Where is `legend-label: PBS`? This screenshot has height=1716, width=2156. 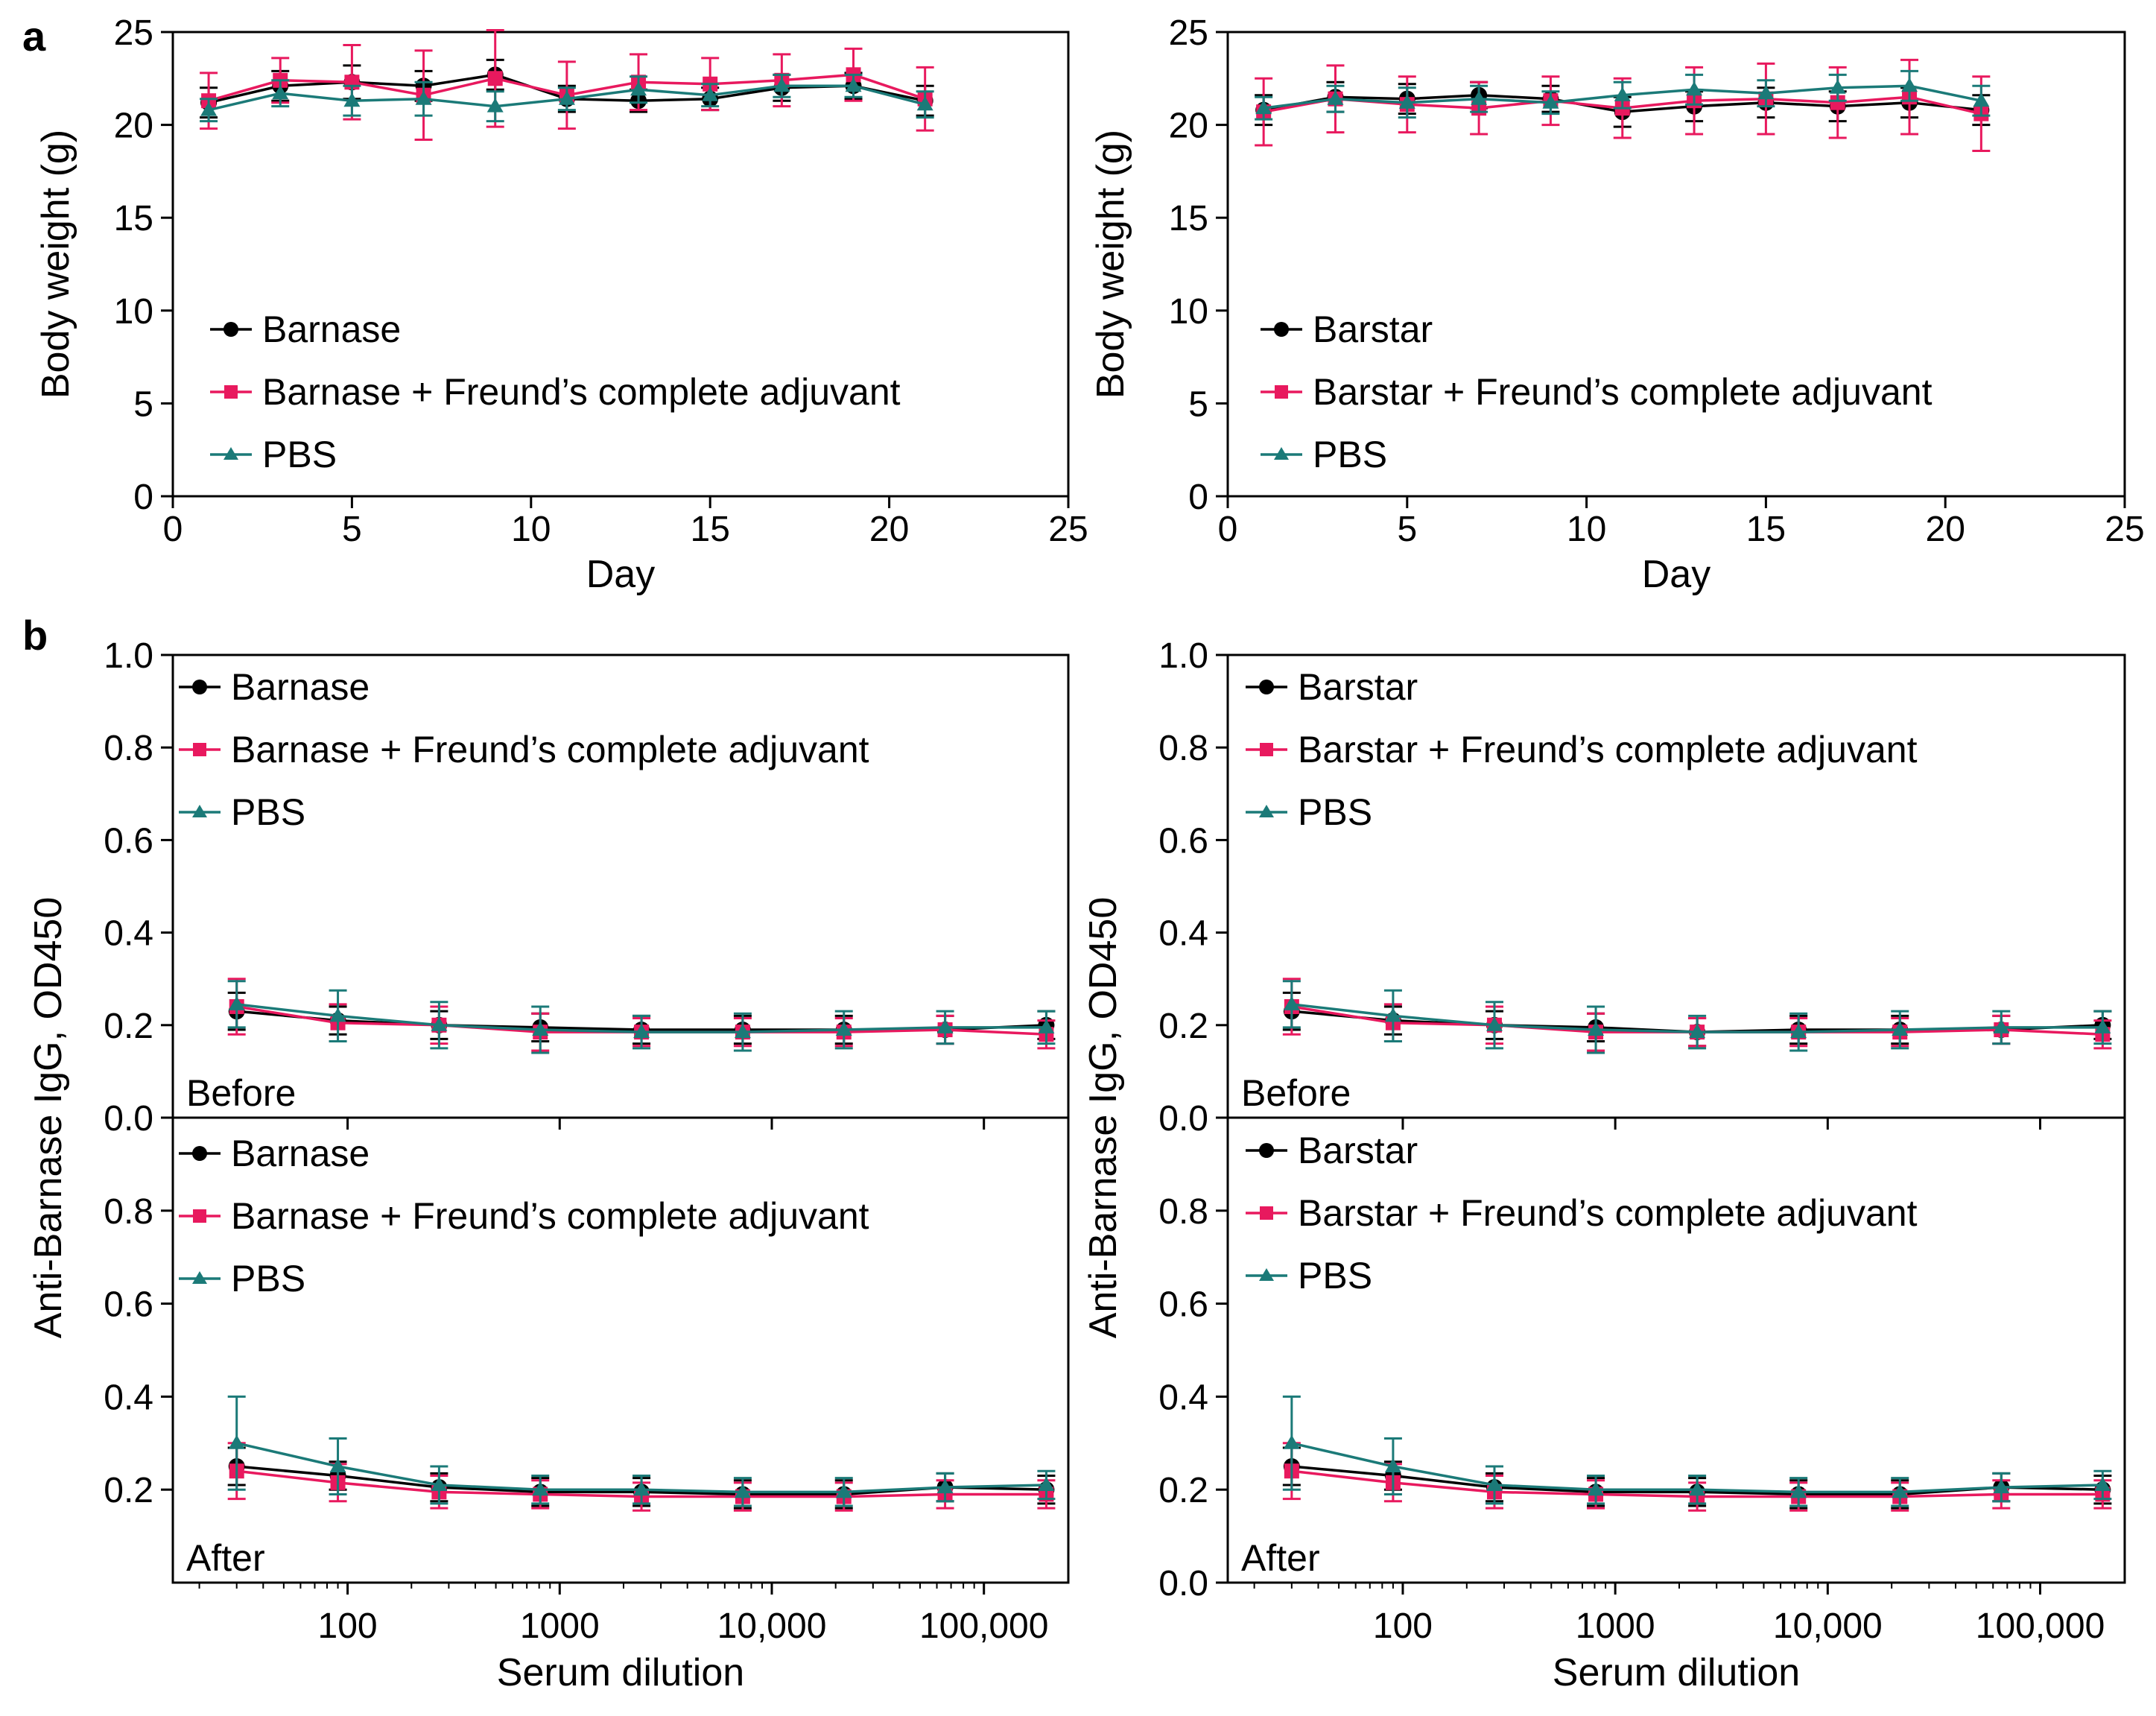
legend-label: PBS is located at coordinates (1350, 454).